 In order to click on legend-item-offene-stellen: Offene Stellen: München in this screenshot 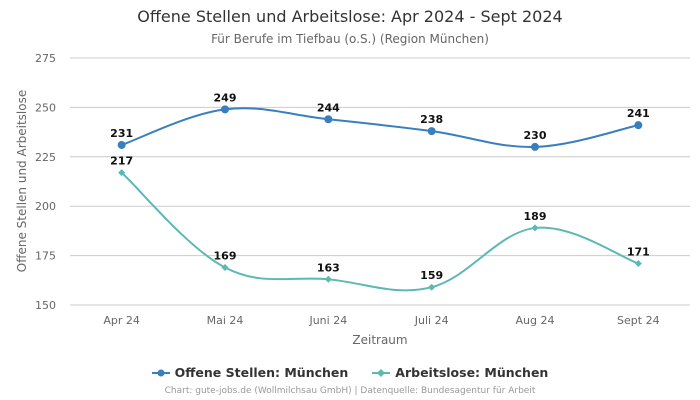, I will do `click(250, 372)`.